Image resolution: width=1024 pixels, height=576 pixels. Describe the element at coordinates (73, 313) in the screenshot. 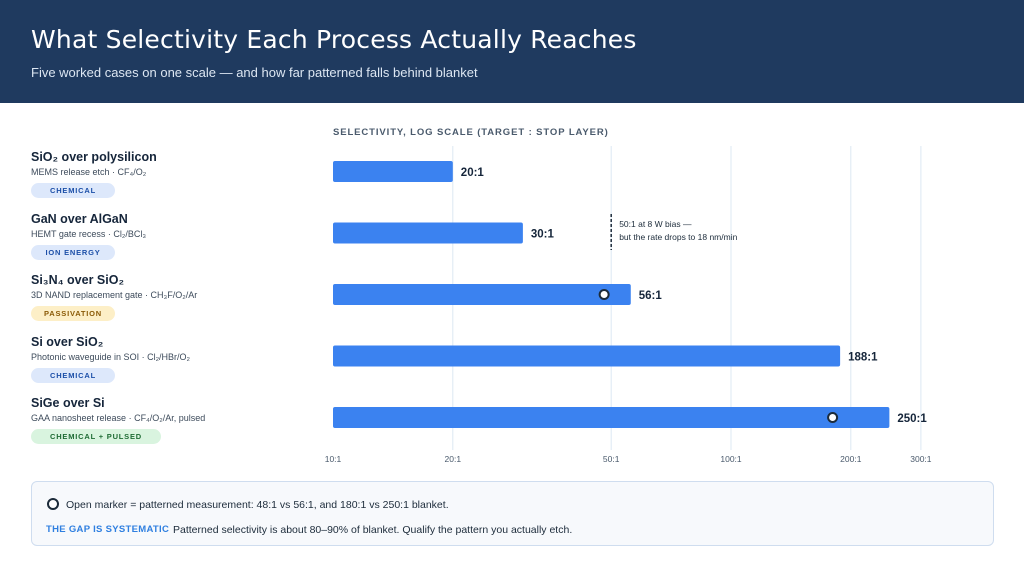

I see `mechanism-badge: PASSIVATION` at that location.